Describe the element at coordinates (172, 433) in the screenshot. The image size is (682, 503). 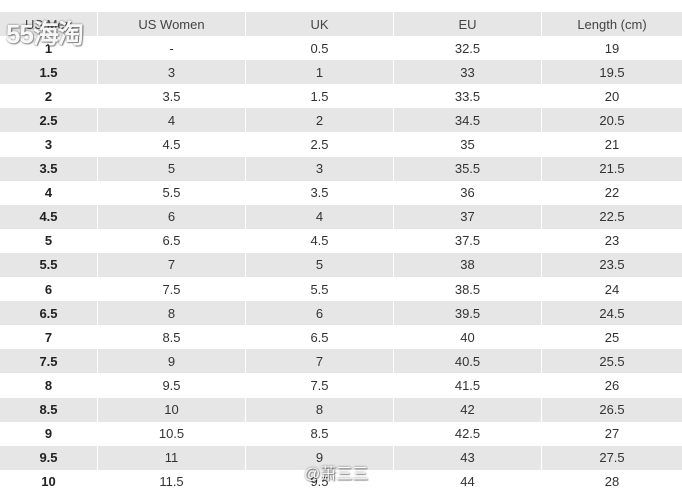
I see `table-cell: 10.5` at that location.